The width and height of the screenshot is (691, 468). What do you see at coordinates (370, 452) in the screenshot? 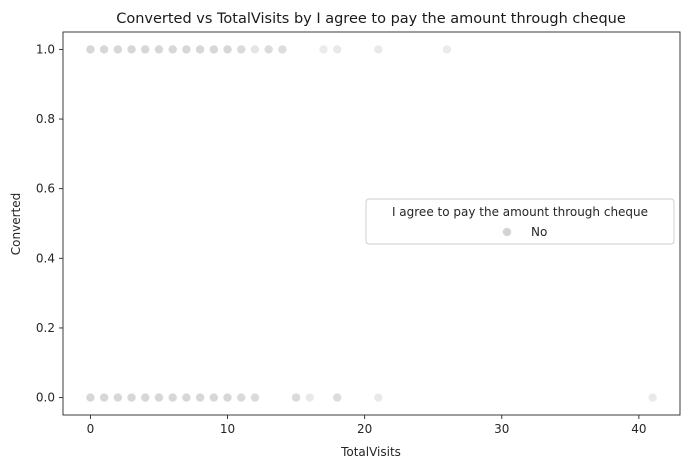
I see `x-axis-label: TotalVisits` at bounding box center [370, 452].